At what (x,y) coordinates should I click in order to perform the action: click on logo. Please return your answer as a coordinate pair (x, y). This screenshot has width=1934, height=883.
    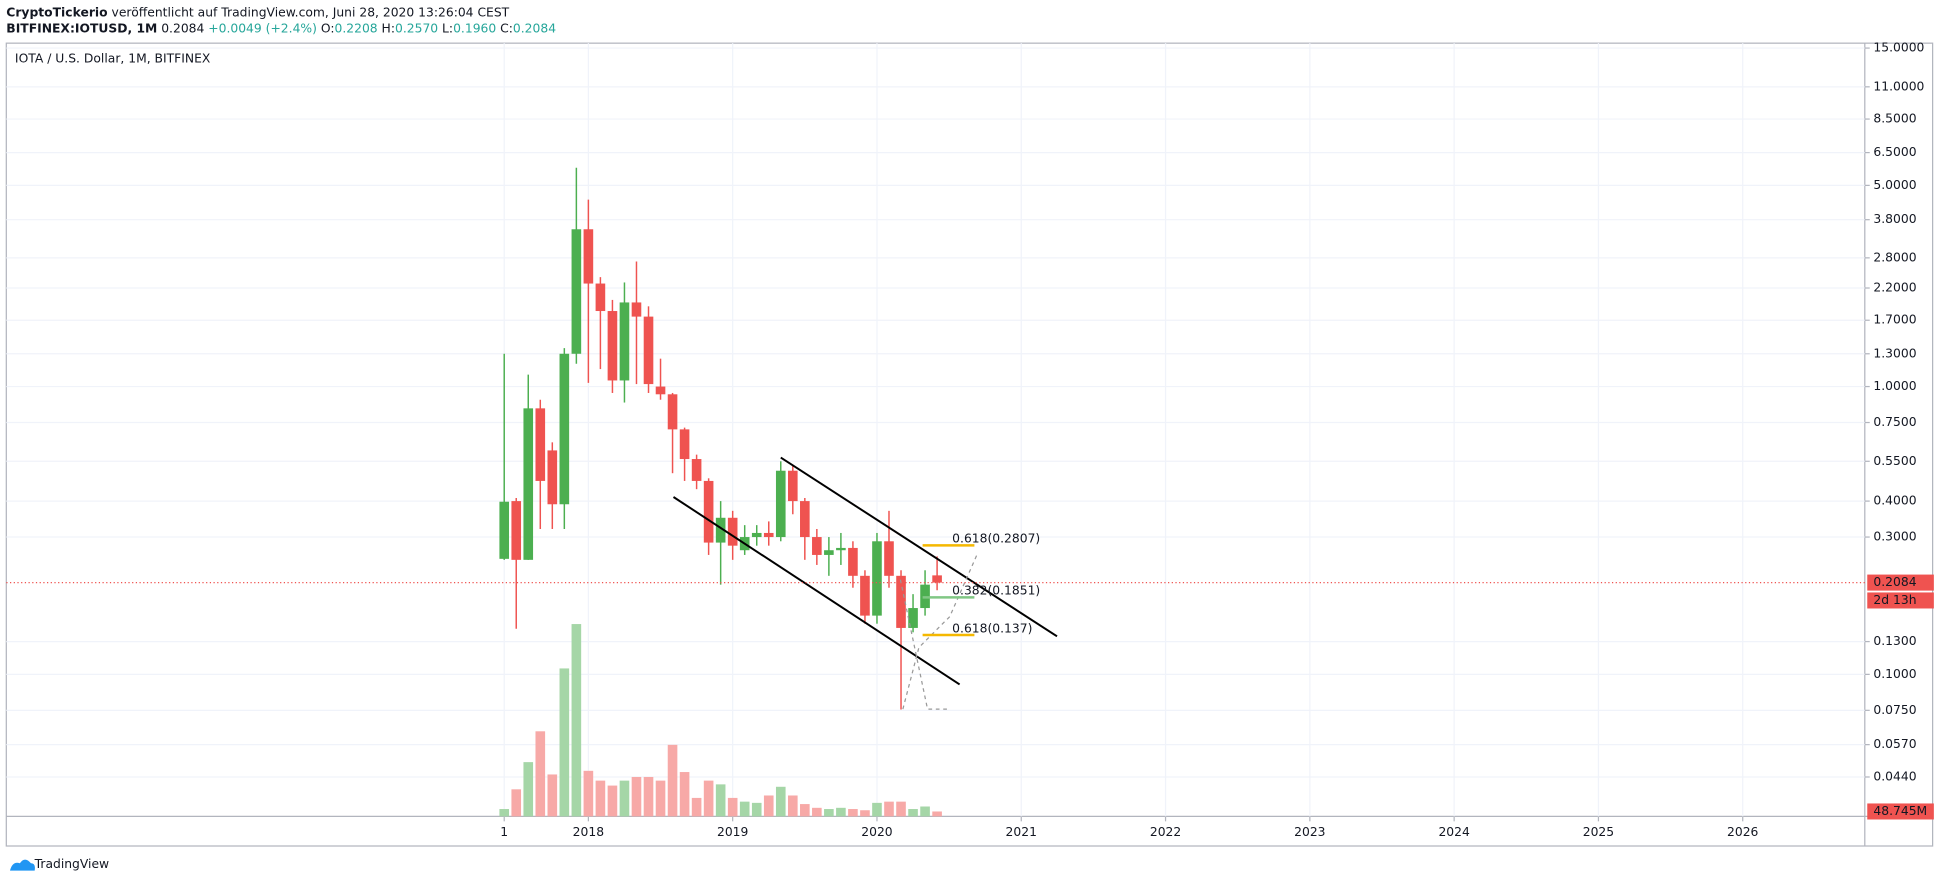
    Looking at the image, I should click on (22, 865).